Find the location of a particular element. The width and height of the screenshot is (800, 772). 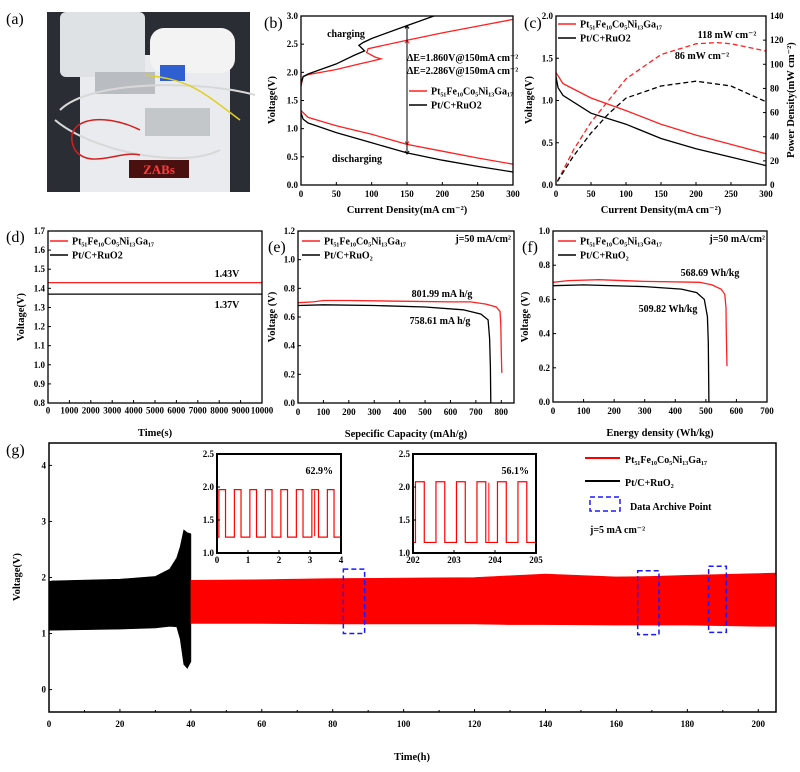

legend-label: Data Archive Point is located at coordinates (671, 507).